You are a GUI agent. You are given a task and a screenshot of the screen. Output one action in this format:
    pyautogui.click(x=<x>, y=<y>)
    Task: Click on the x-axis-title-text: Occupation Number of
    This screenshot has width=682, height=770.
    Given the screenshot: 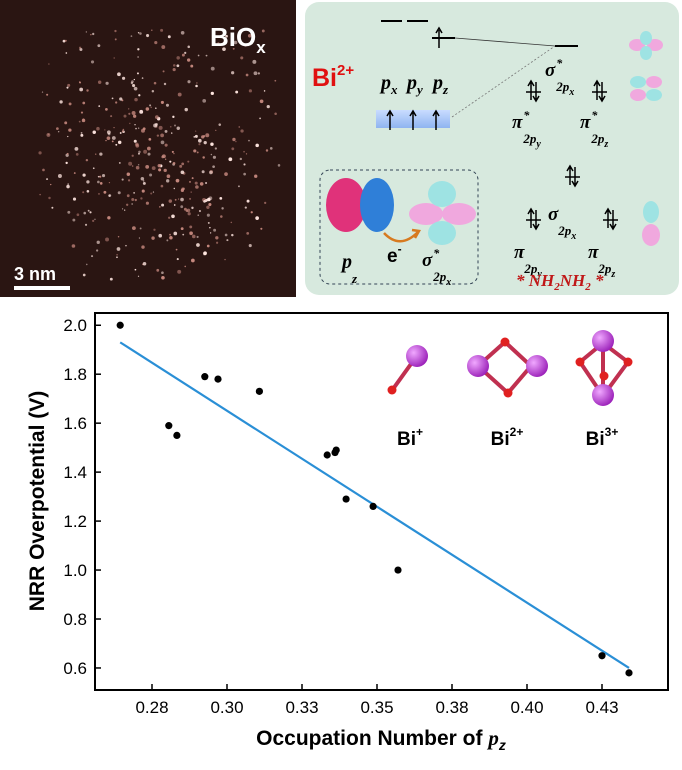 What is the action you would take?
    pyautogui.click(x=372, y=738)
    